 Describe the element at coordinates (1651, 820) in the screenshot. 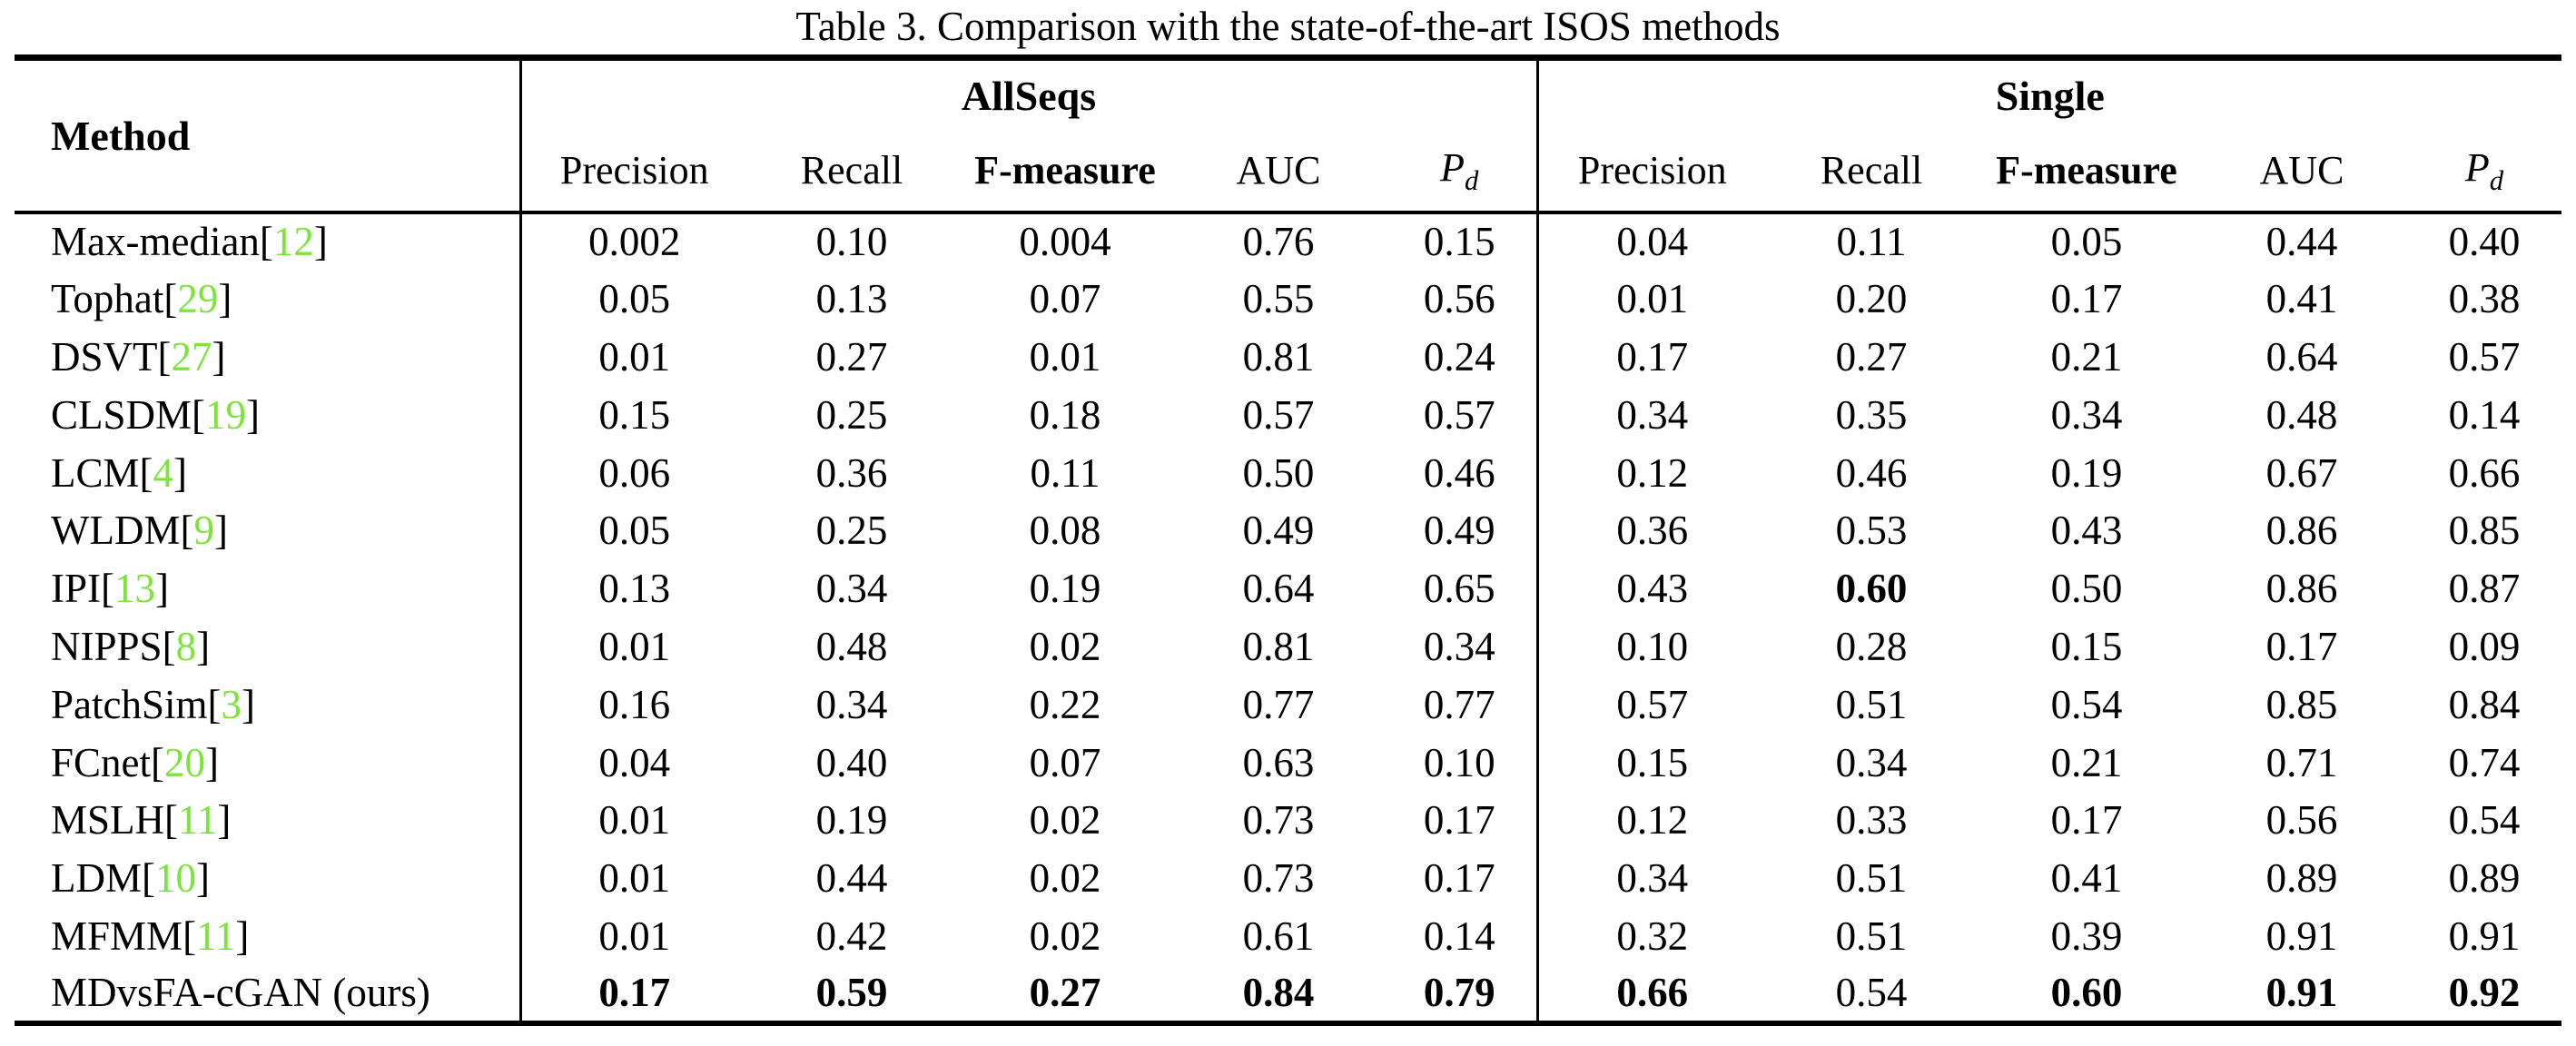

I see `value-cell: 0.12` at that location.